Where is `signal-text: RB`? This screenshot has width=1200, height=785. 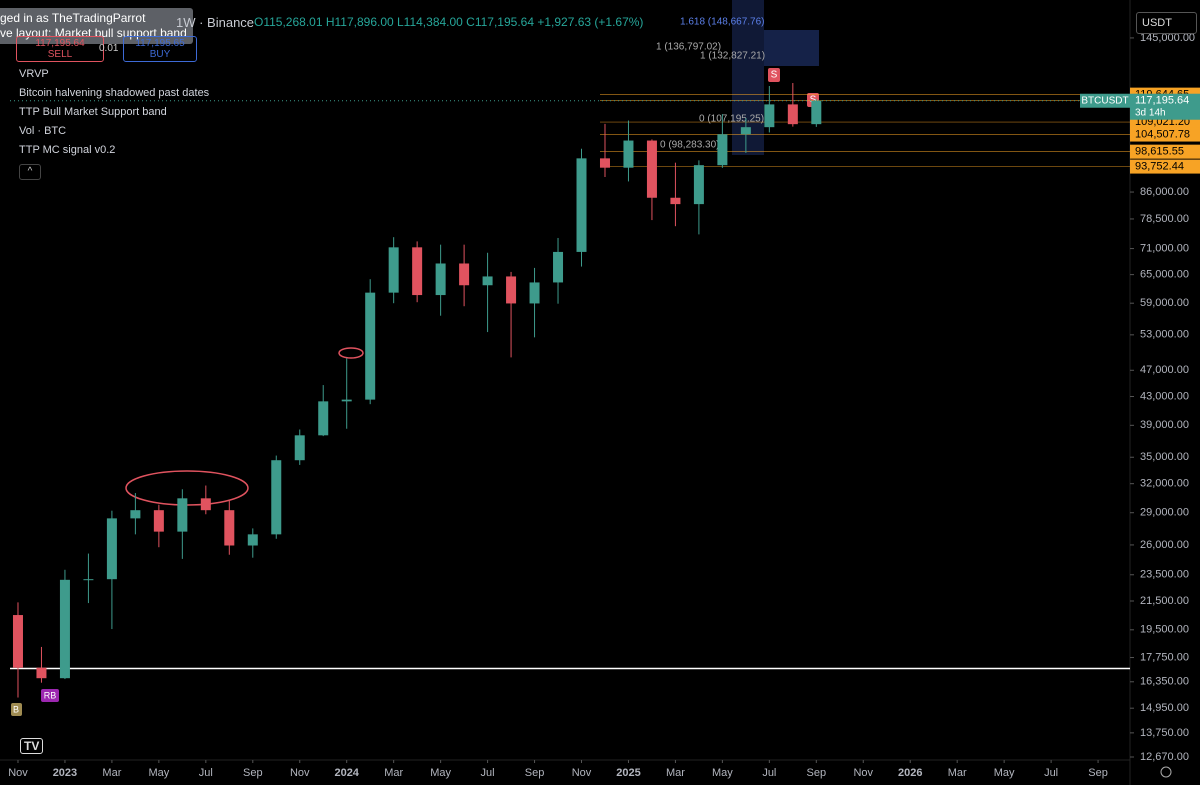 signal-text: RB is located at coordinates (50, 695).